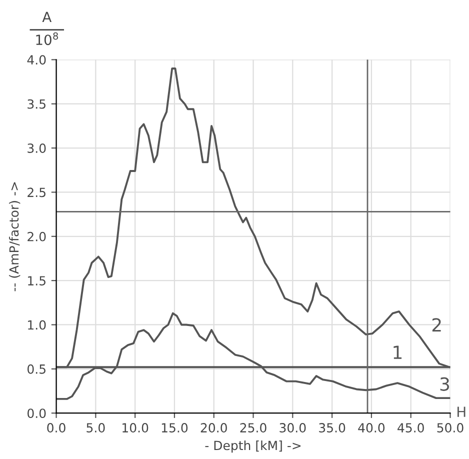  Describe the element at coordinates (47, 17) in the screenshot. I see `text: A` at that location.